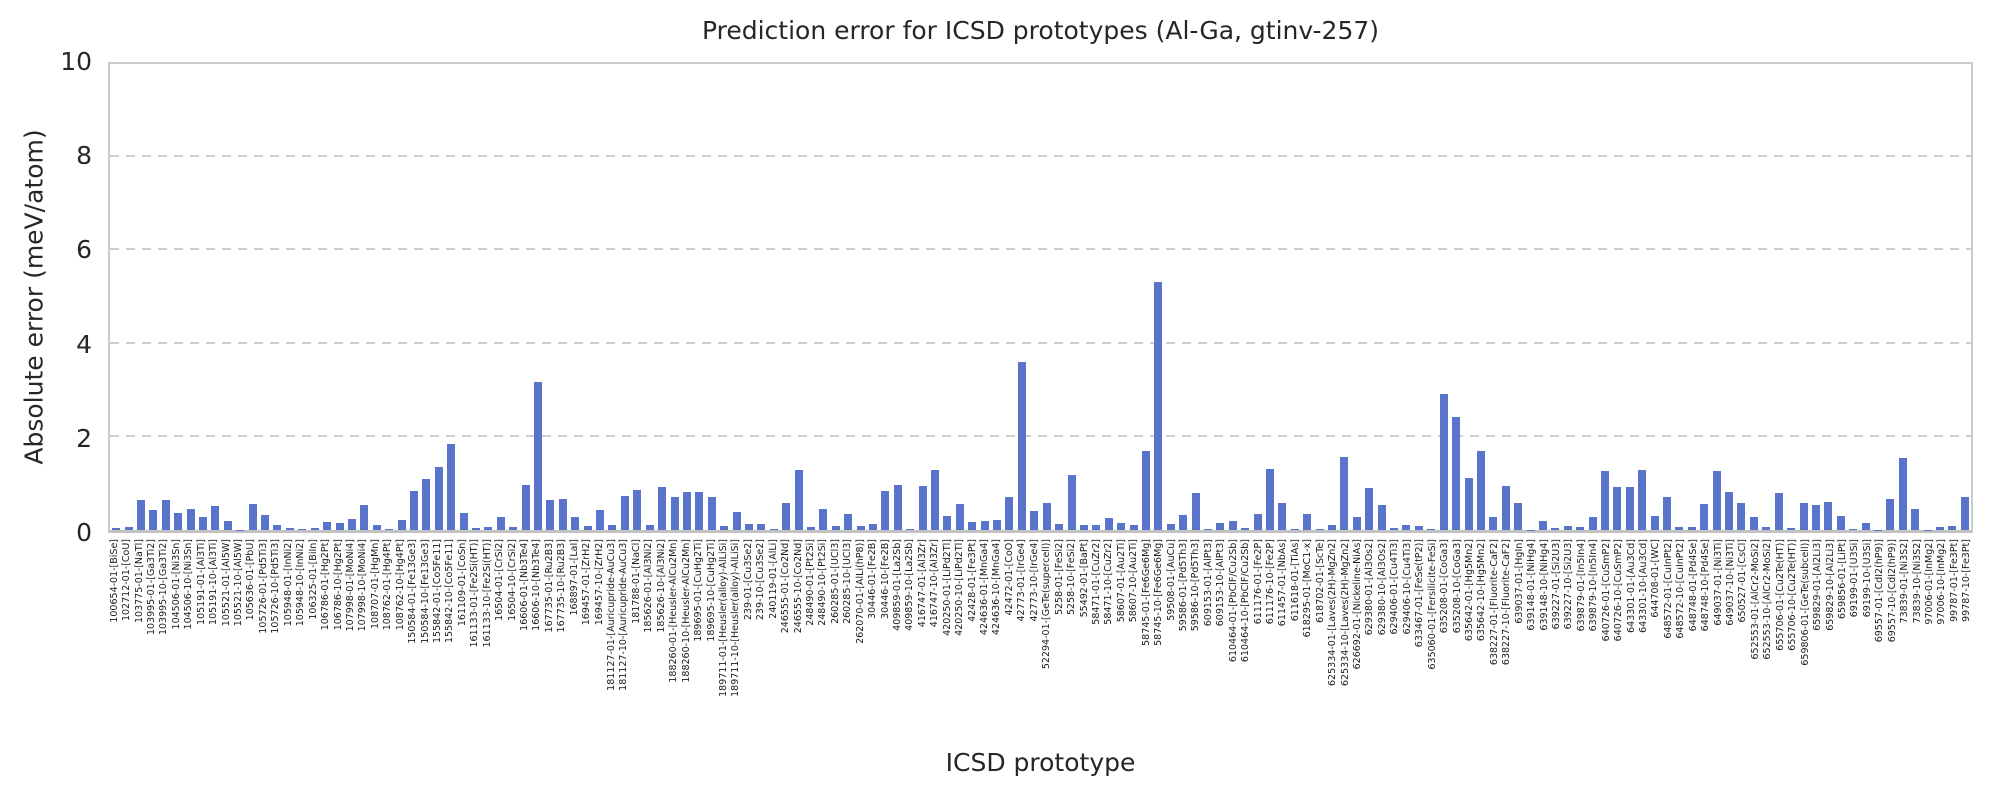 This screenshot has width=2000, height=800. I want to click on x-axis-title: ICSD prototype, so click(1040, 762).